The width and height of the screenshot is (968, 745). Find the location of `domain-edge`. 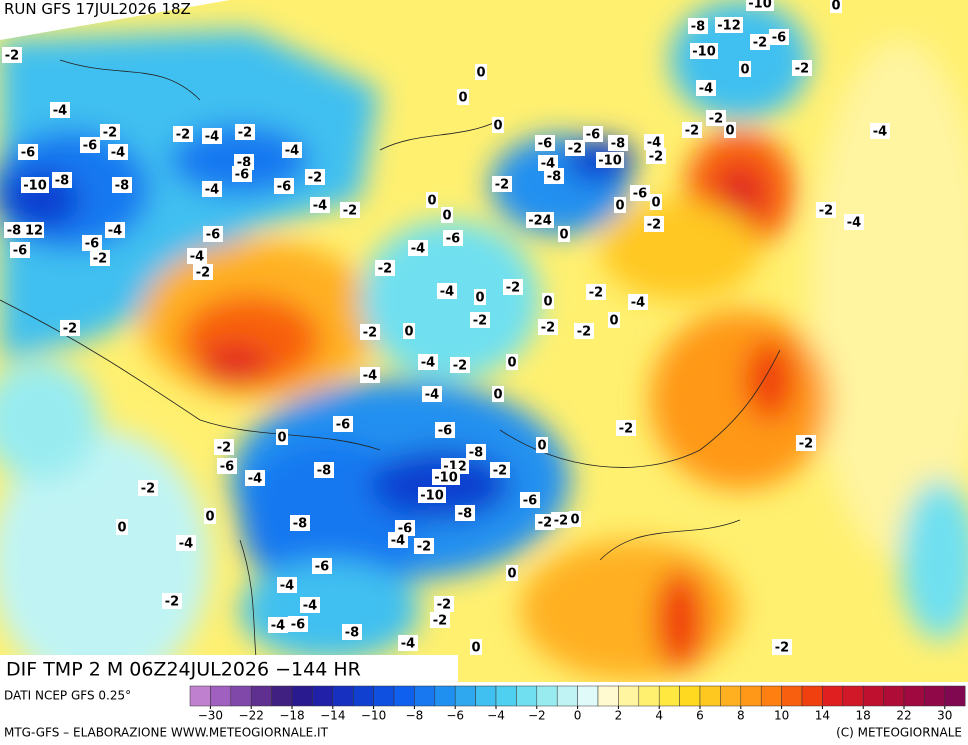

domain-edge is located at coordinates (115, 20).